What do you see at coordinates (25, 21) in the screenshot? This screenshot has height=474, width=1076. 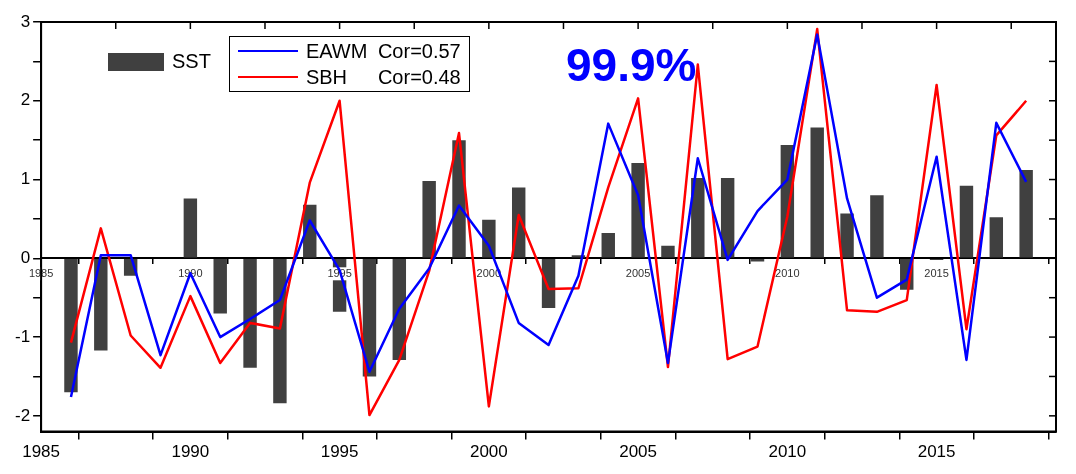 I see `y-tick-label: 3` at bounding box center [25, 21].